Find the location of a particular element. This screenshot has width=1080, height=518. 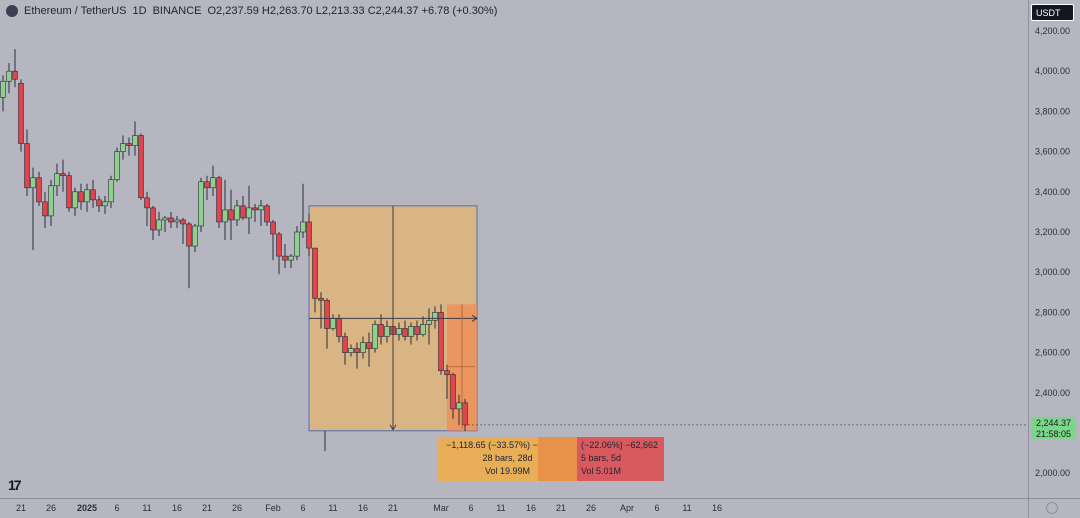

symbol-name: Ethereum / TetherUS is located at coordinates (75, 11).